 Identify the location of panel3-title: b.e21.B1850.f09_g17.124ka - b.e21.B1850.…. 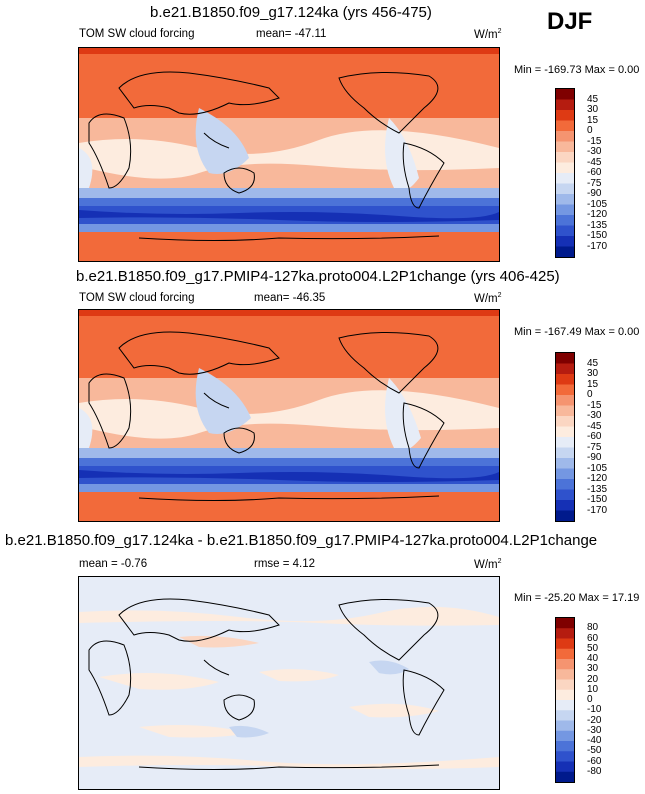
(301, 540).